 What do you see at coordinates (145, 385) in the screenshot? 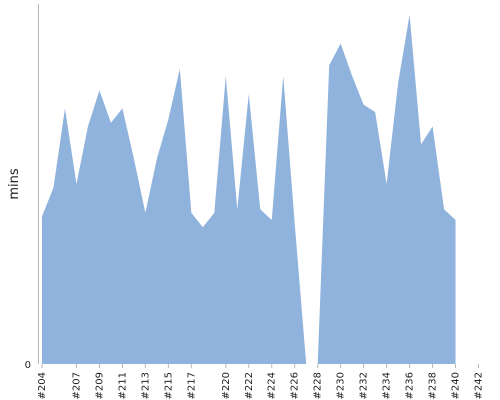
I see `x-tick-label: #213` at bounding box center [145, 385].